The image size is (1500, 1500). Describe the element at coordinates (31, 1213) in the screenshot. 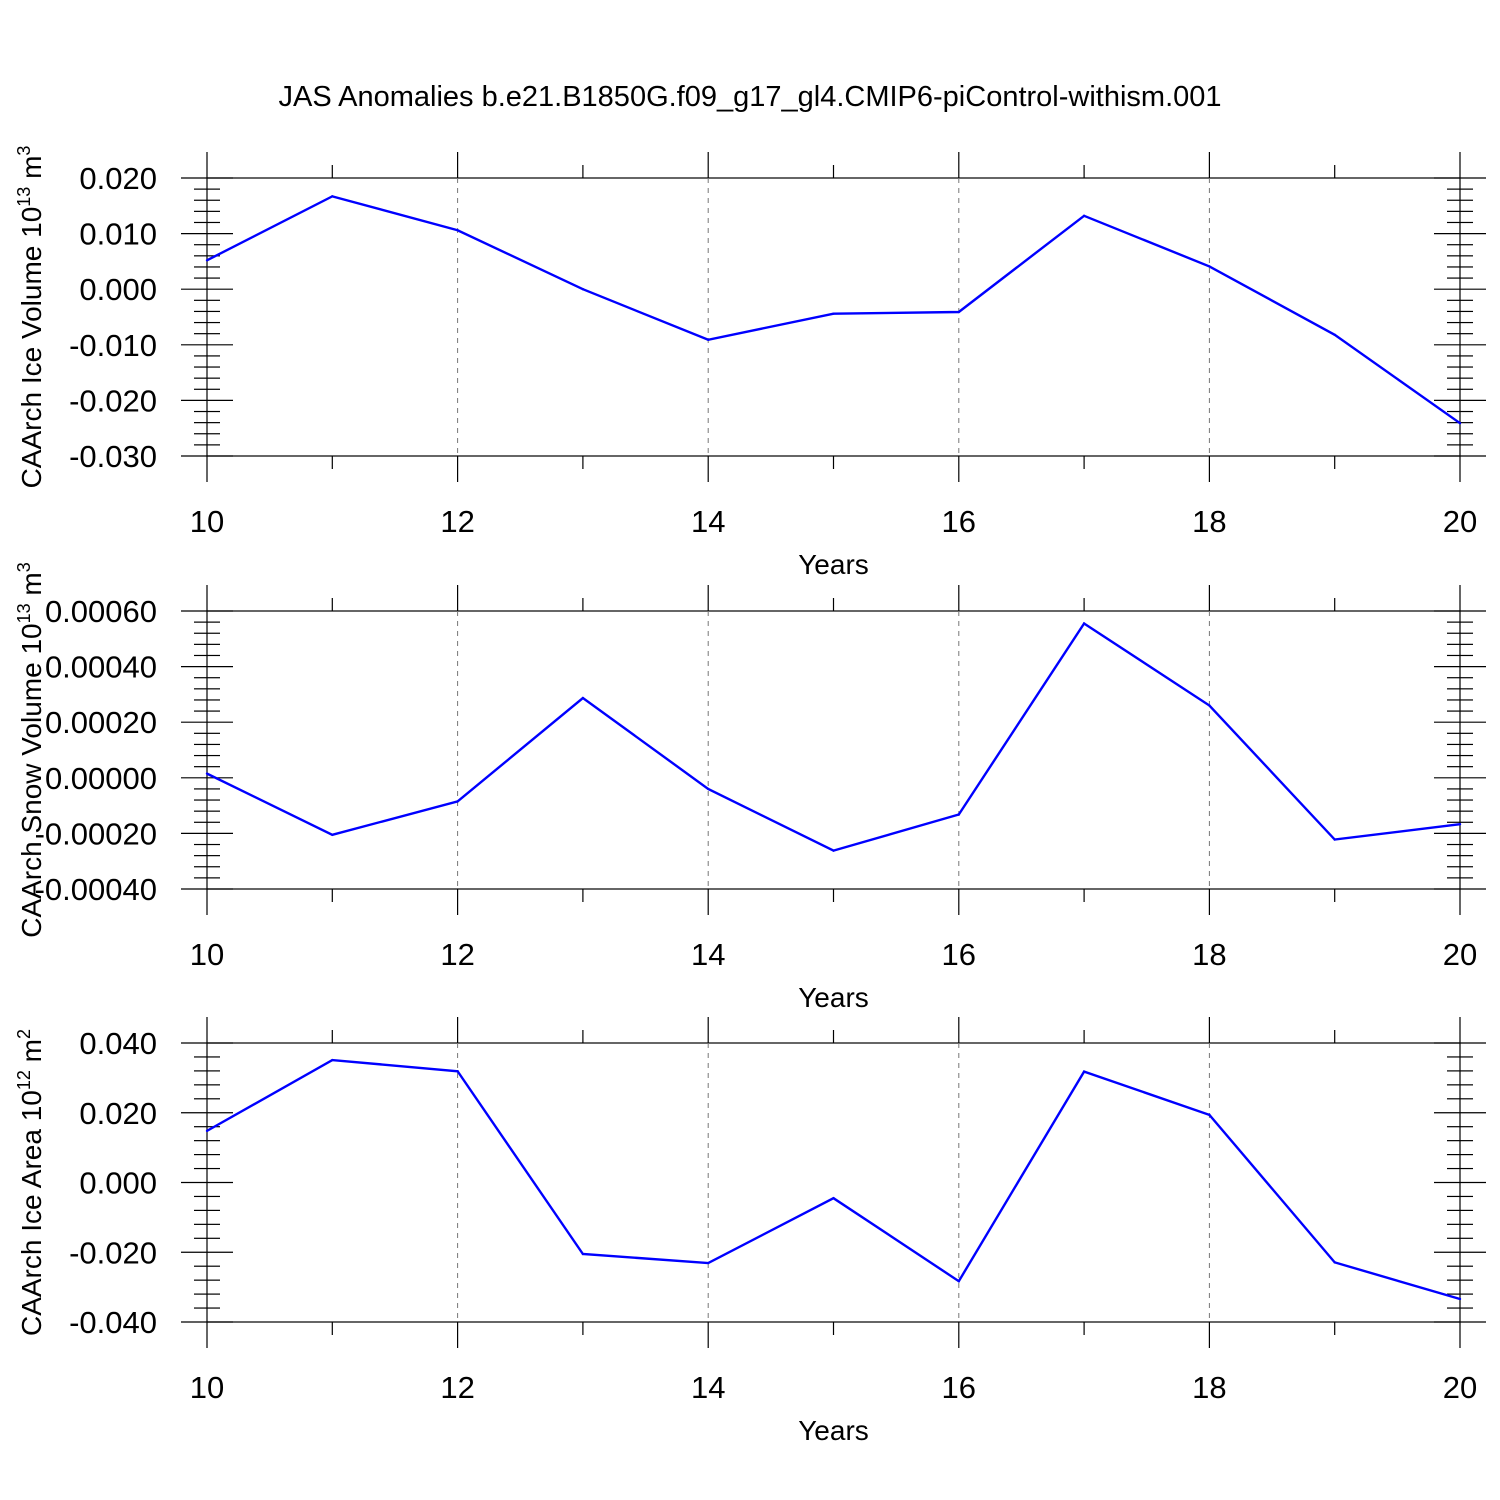

I see `y-axis-label-text: CAArch Ice Area 10` at that location.